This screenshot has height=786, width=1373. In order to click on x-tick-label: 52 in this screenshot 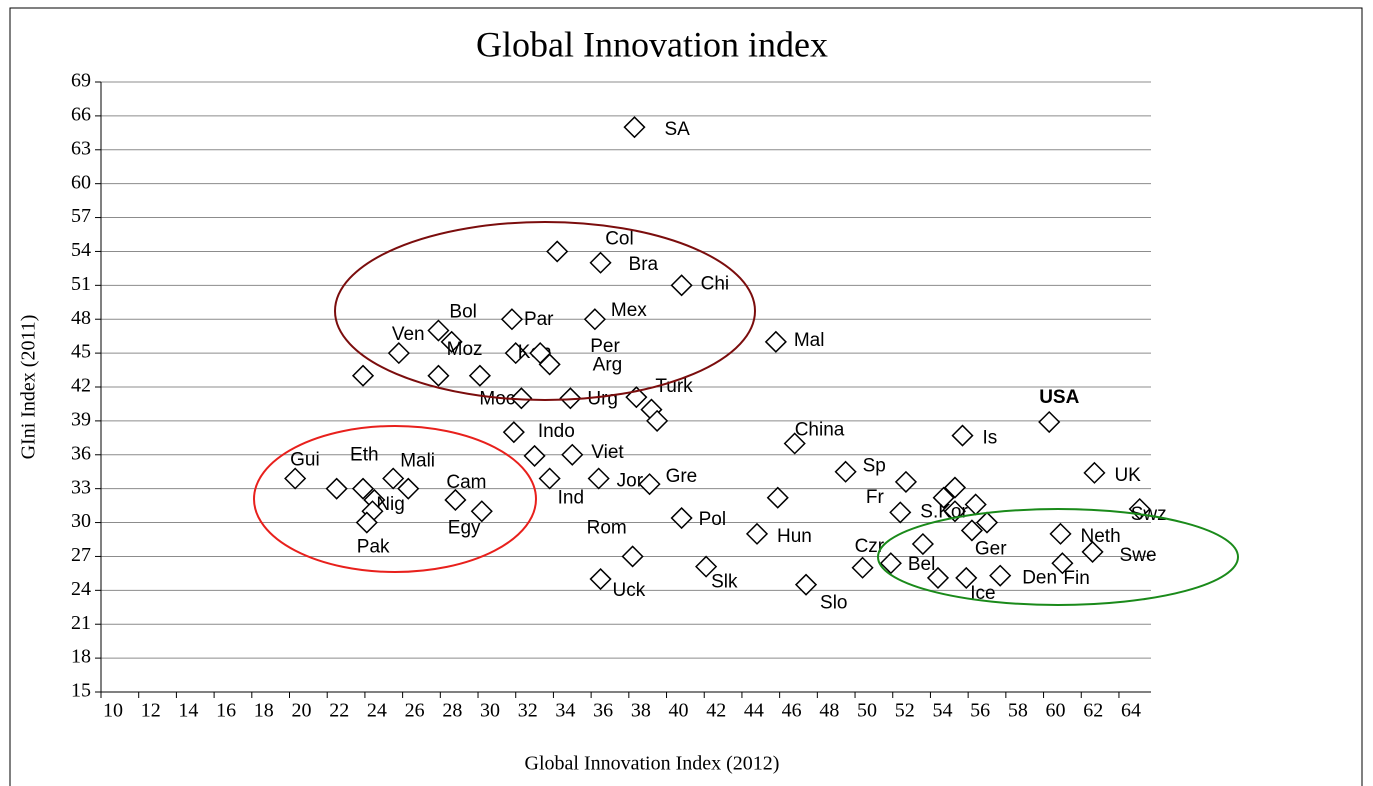, I will do `click(905, 711)`.